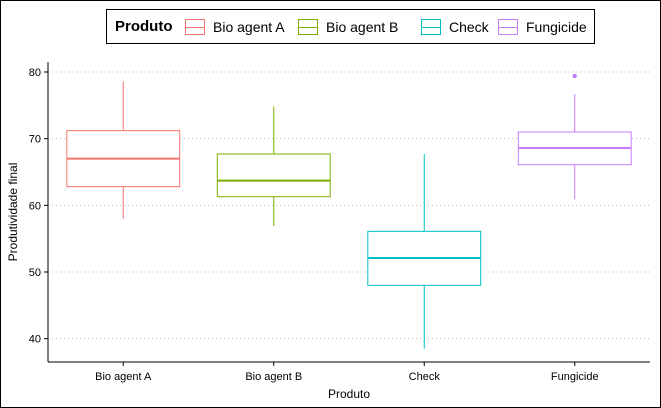 Image resolution: width=661 pixels, height=408 pixels. I want to click on legend-title: Produto, so click(144, 26).